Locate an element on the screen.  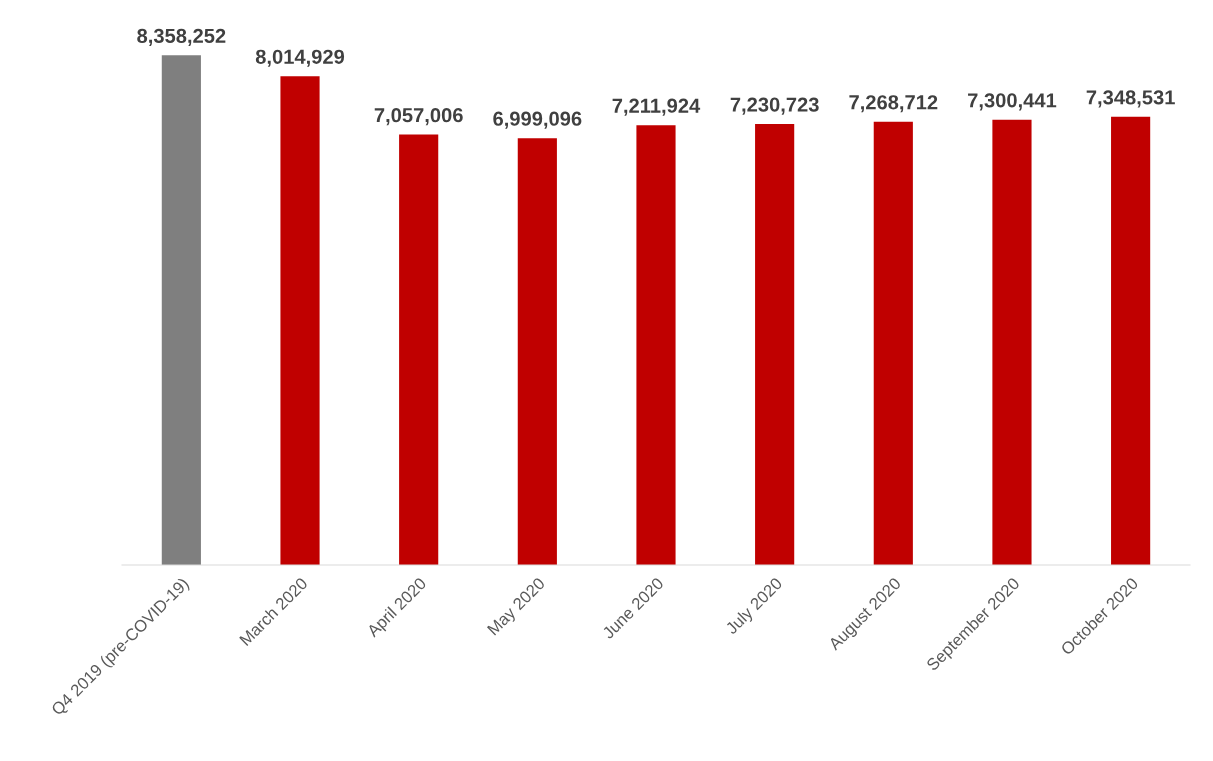
data-label: 7,268,712 is located at coordinates (893, 104).